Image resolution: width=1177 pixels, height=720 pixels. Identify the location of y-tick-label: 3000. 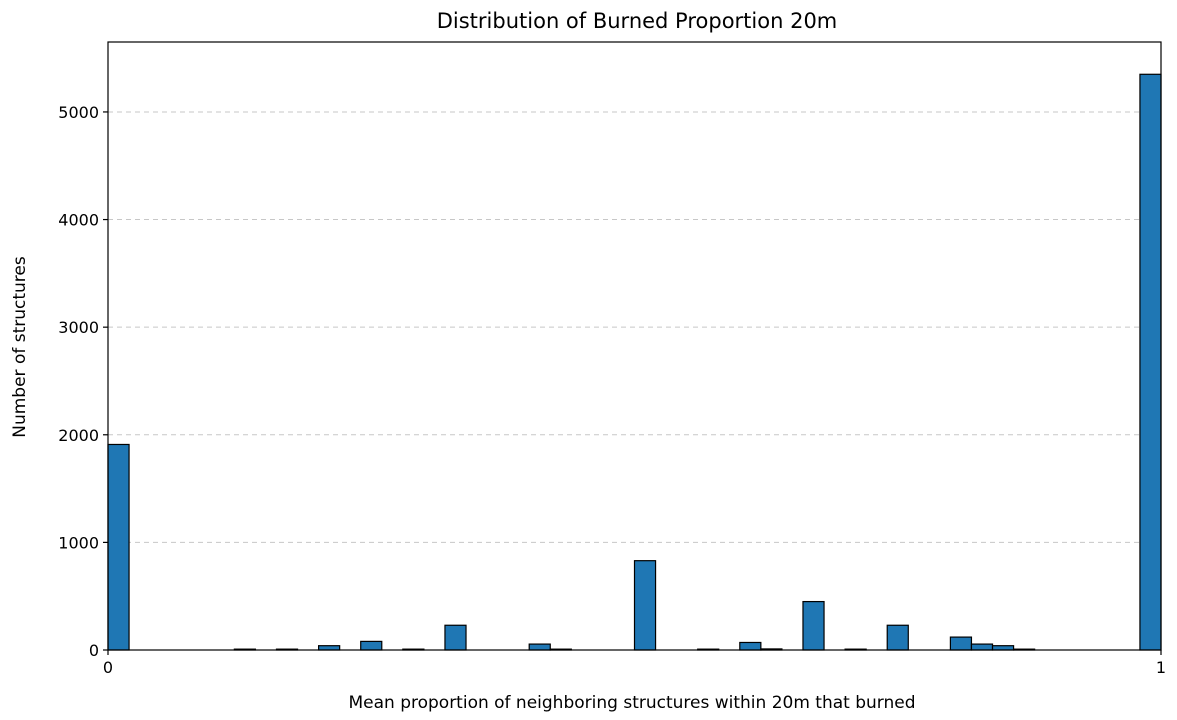
(78, 327).